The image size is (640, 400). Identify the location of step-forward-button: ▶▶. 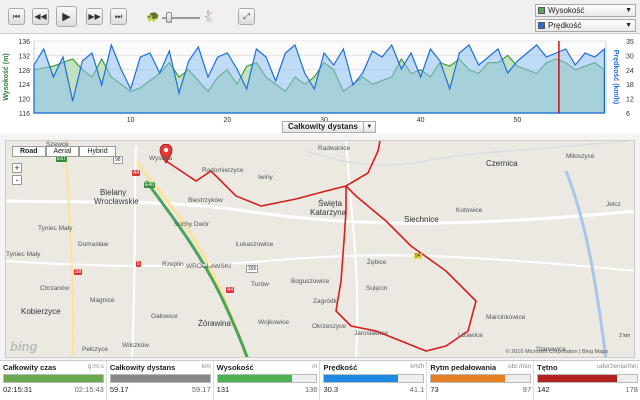
(94, 16).